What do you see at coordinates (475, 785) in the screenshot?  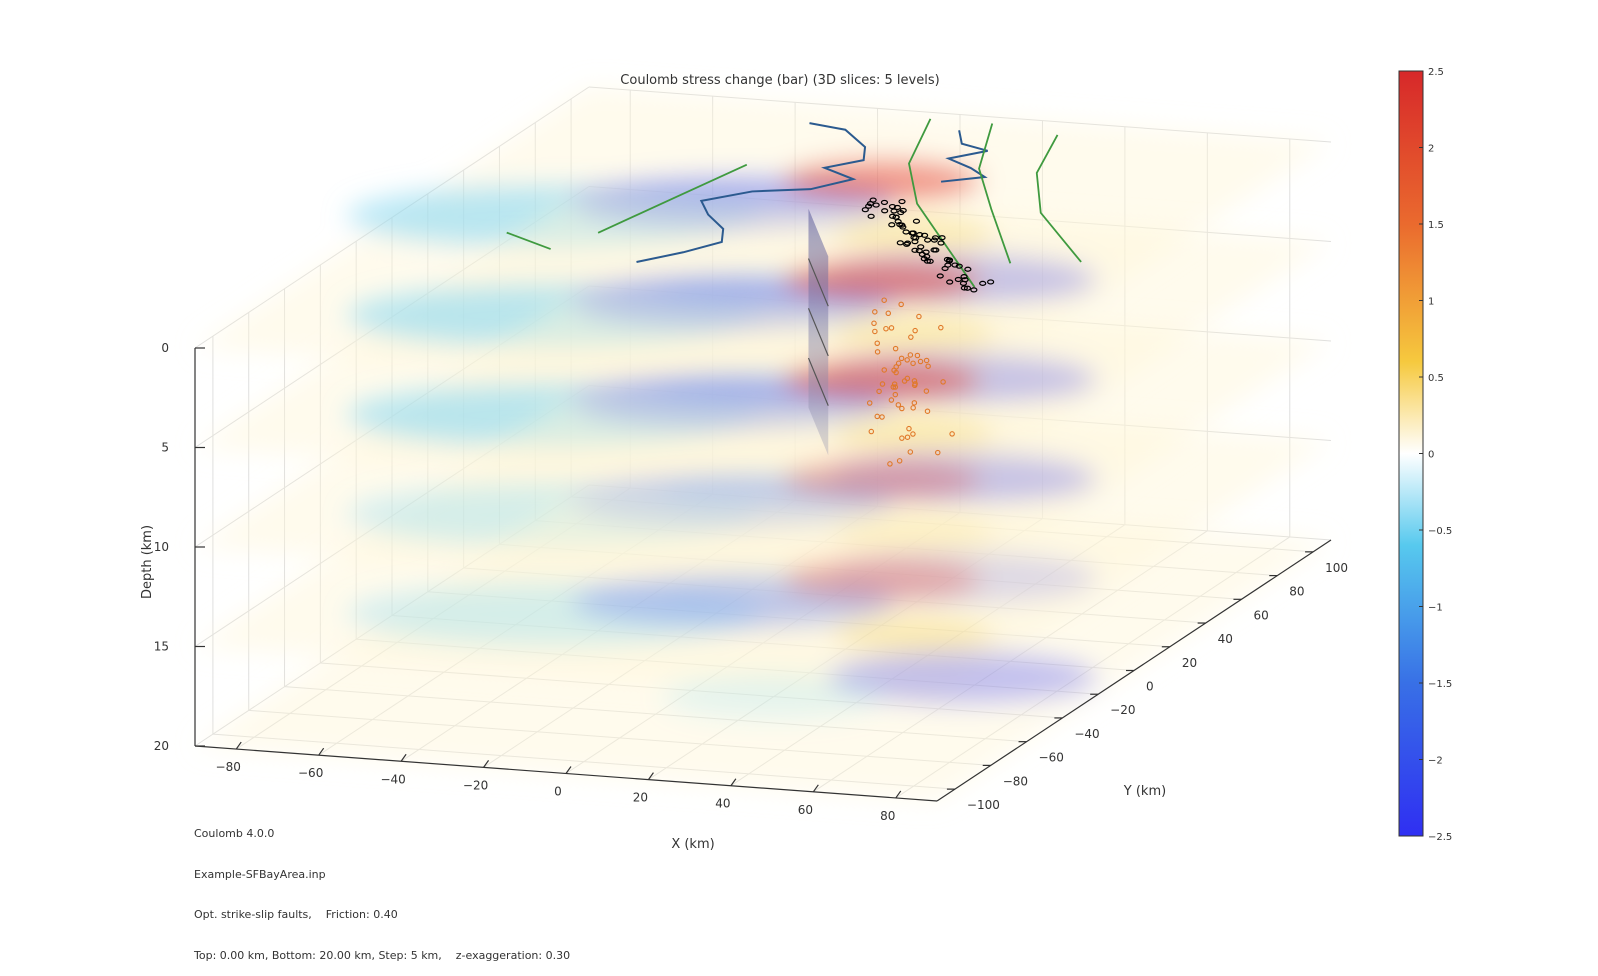 I see `x-tick-label: −20` at bounding box center [475, 785].